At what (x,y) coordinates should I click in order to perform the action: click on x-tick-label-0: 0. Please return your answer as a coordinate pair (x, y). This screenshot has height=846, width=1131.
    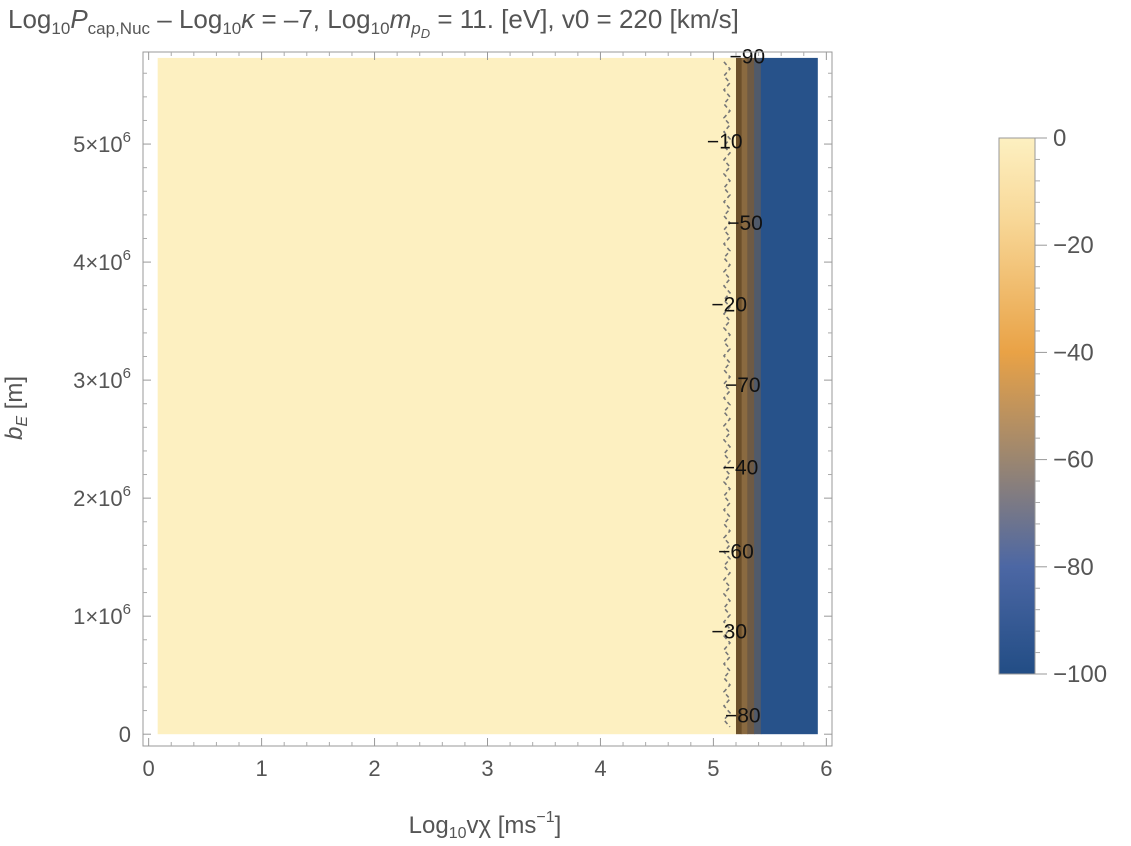
    Looking at the image, I should click on (149, 768).